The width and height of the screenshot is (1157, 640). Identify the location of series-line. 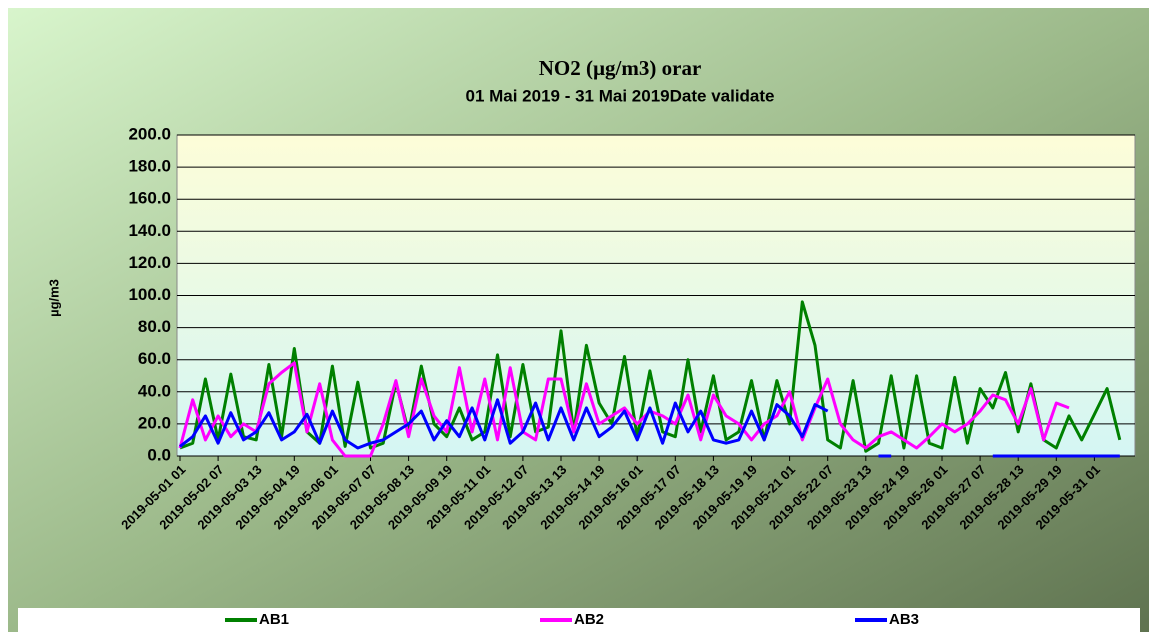
(649, 428).